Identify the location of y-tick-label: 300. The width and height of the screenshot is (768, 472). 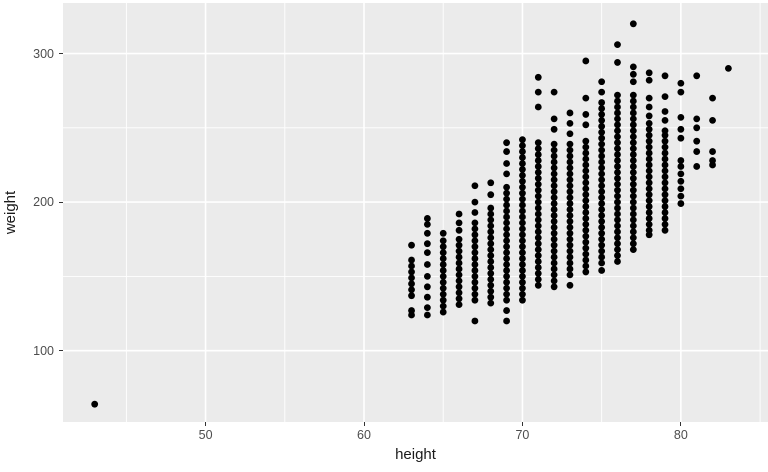
(43, 53).